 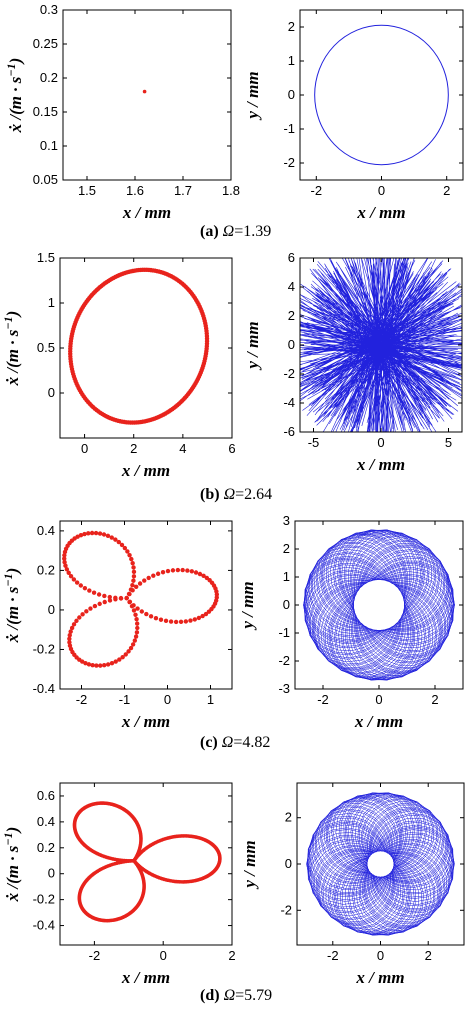 I want to click on y-tick-label: 0.4, so click(x=46, y=530).